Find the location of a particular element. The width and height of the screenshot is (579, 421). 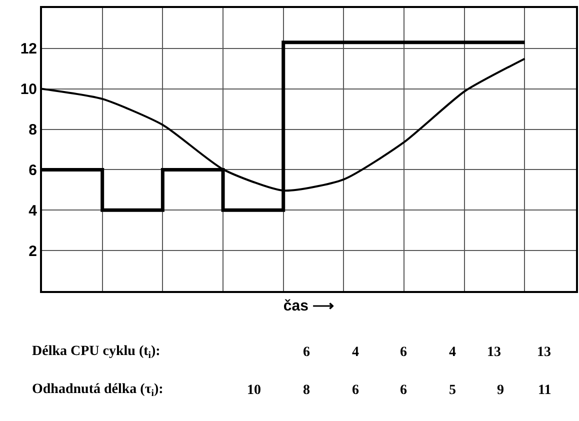

text: 5 is located at coordinates (452, 390).